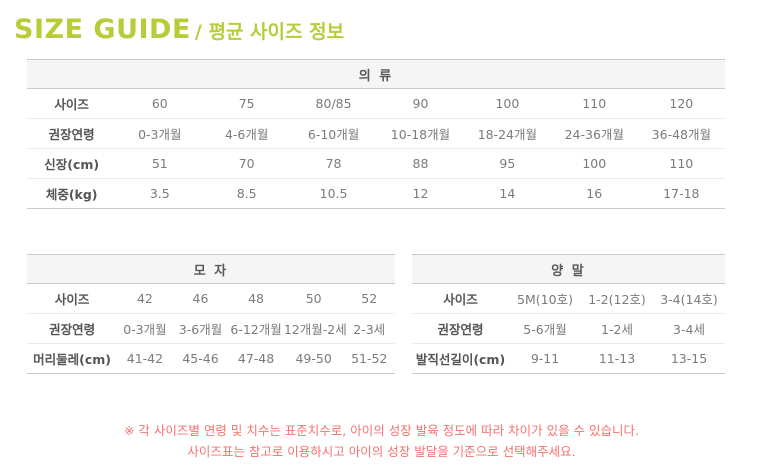 This screenshot has width=763, height=467. What do you see at coordinates (200, 298) in the screenshot?
I see `table-cell: 46` at bounding box center [200, 298].